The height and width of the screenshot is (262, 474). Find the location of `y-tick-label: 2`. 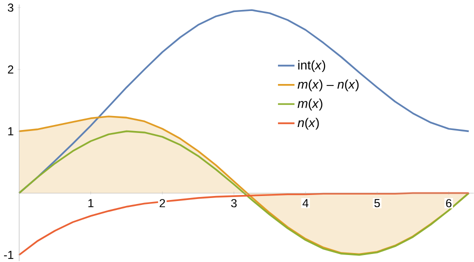

y-tick-label: 2 is located at coordinates (11, 69).